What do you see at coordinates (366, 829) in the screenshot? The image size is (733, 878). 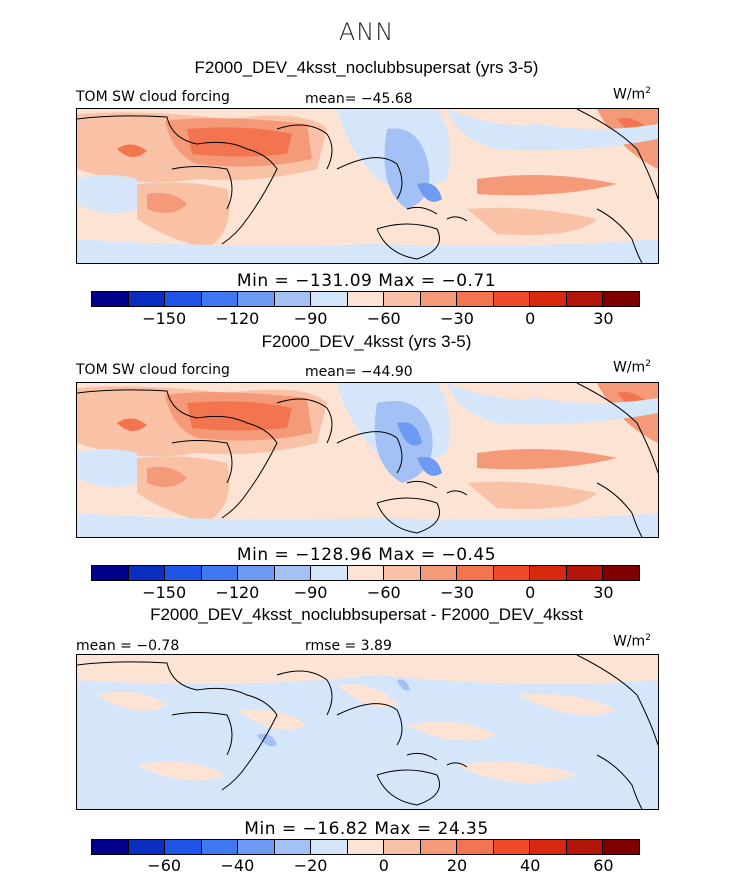 I see `panel-3-minmax: Min = −16.82 Max = 24.35` at bounding box center [366, 829].